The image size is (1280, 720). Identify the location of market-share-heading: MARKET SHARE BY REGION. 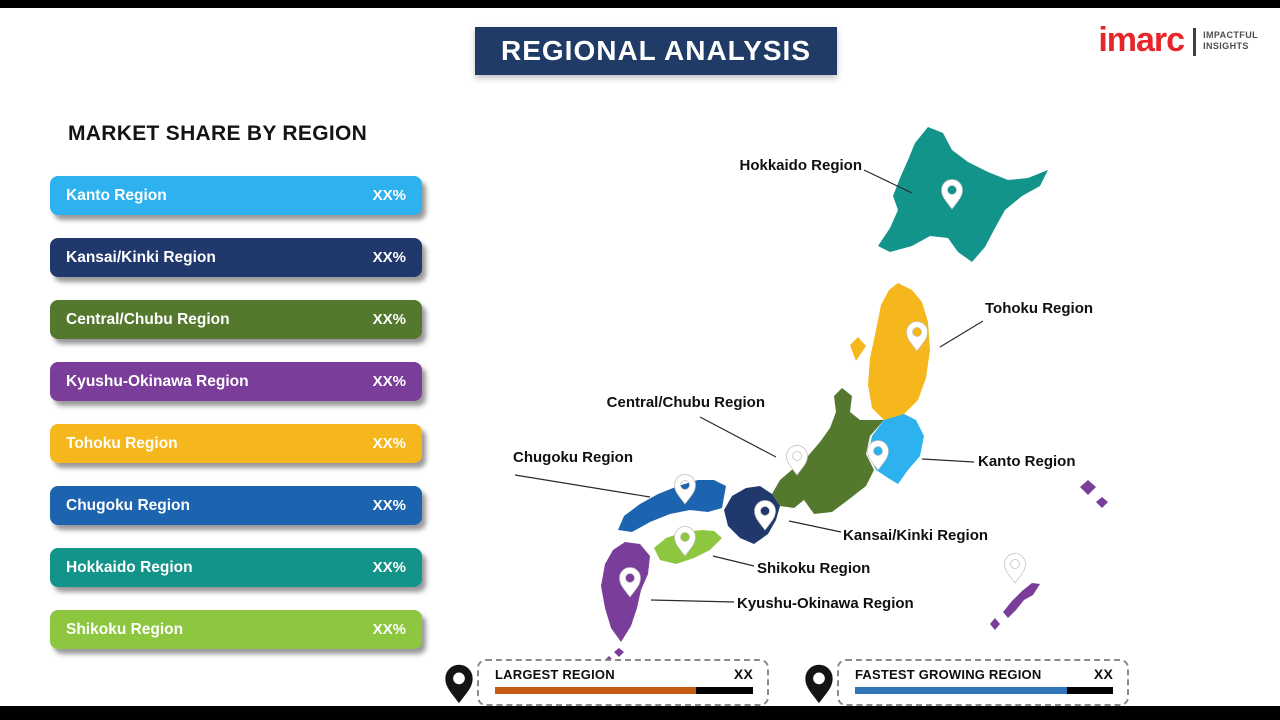
(218, 133).